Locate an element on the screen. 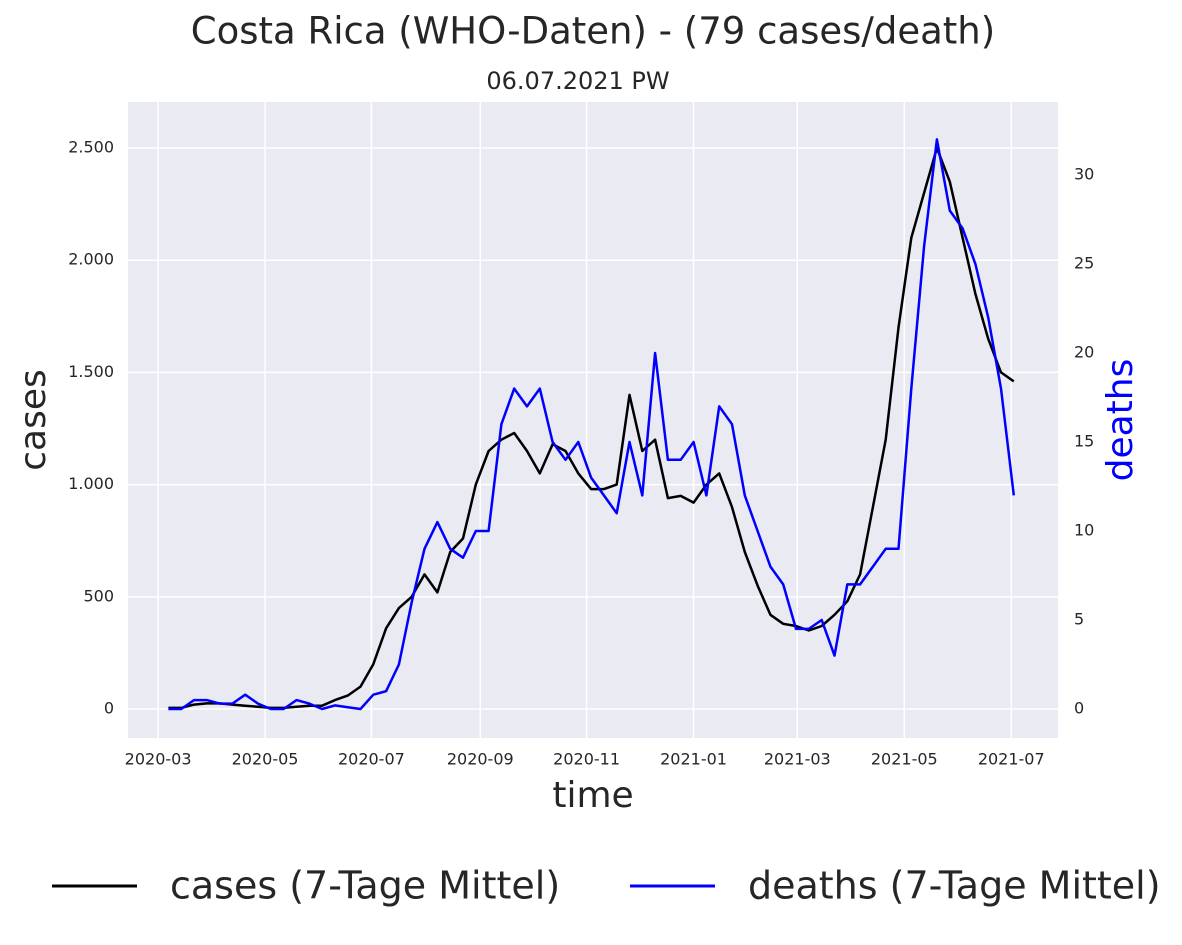  y2-tick-label: 10 is located at coordinates (1084, 529).